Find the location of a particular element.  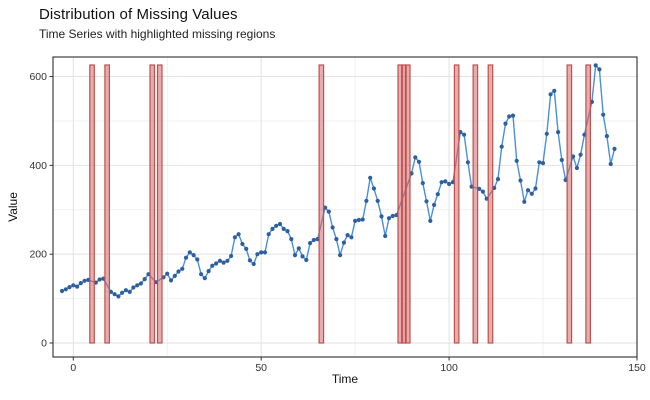

y-tick-label: 0 is located at coordinates (44, 344).